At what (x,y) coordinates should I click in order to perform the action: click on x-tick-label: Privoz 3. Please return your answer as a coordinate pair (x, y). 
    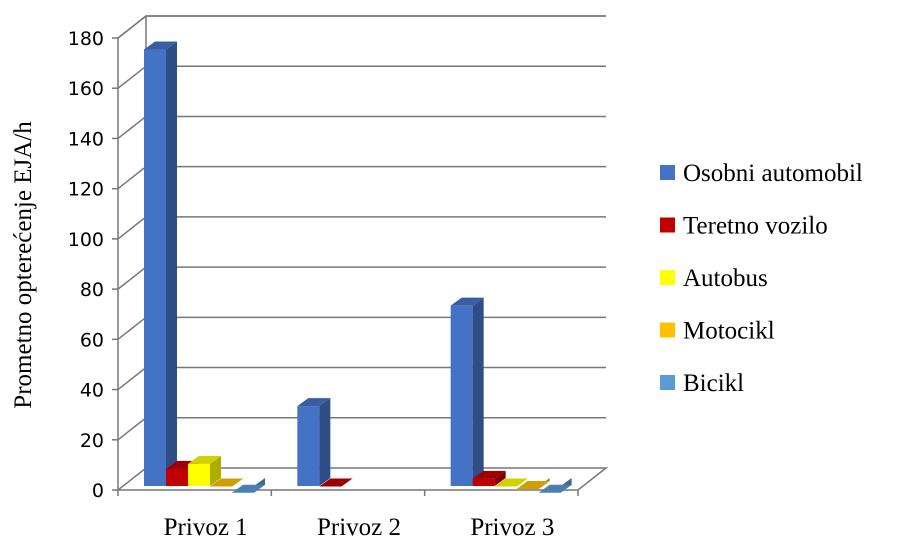
    Looking at the image, I should click on (512, 527).